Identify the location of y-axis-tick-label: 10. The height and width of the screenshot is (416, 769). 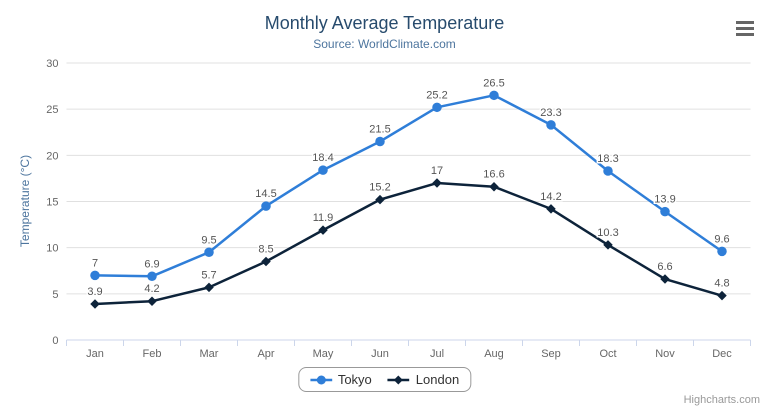
(52, 249).